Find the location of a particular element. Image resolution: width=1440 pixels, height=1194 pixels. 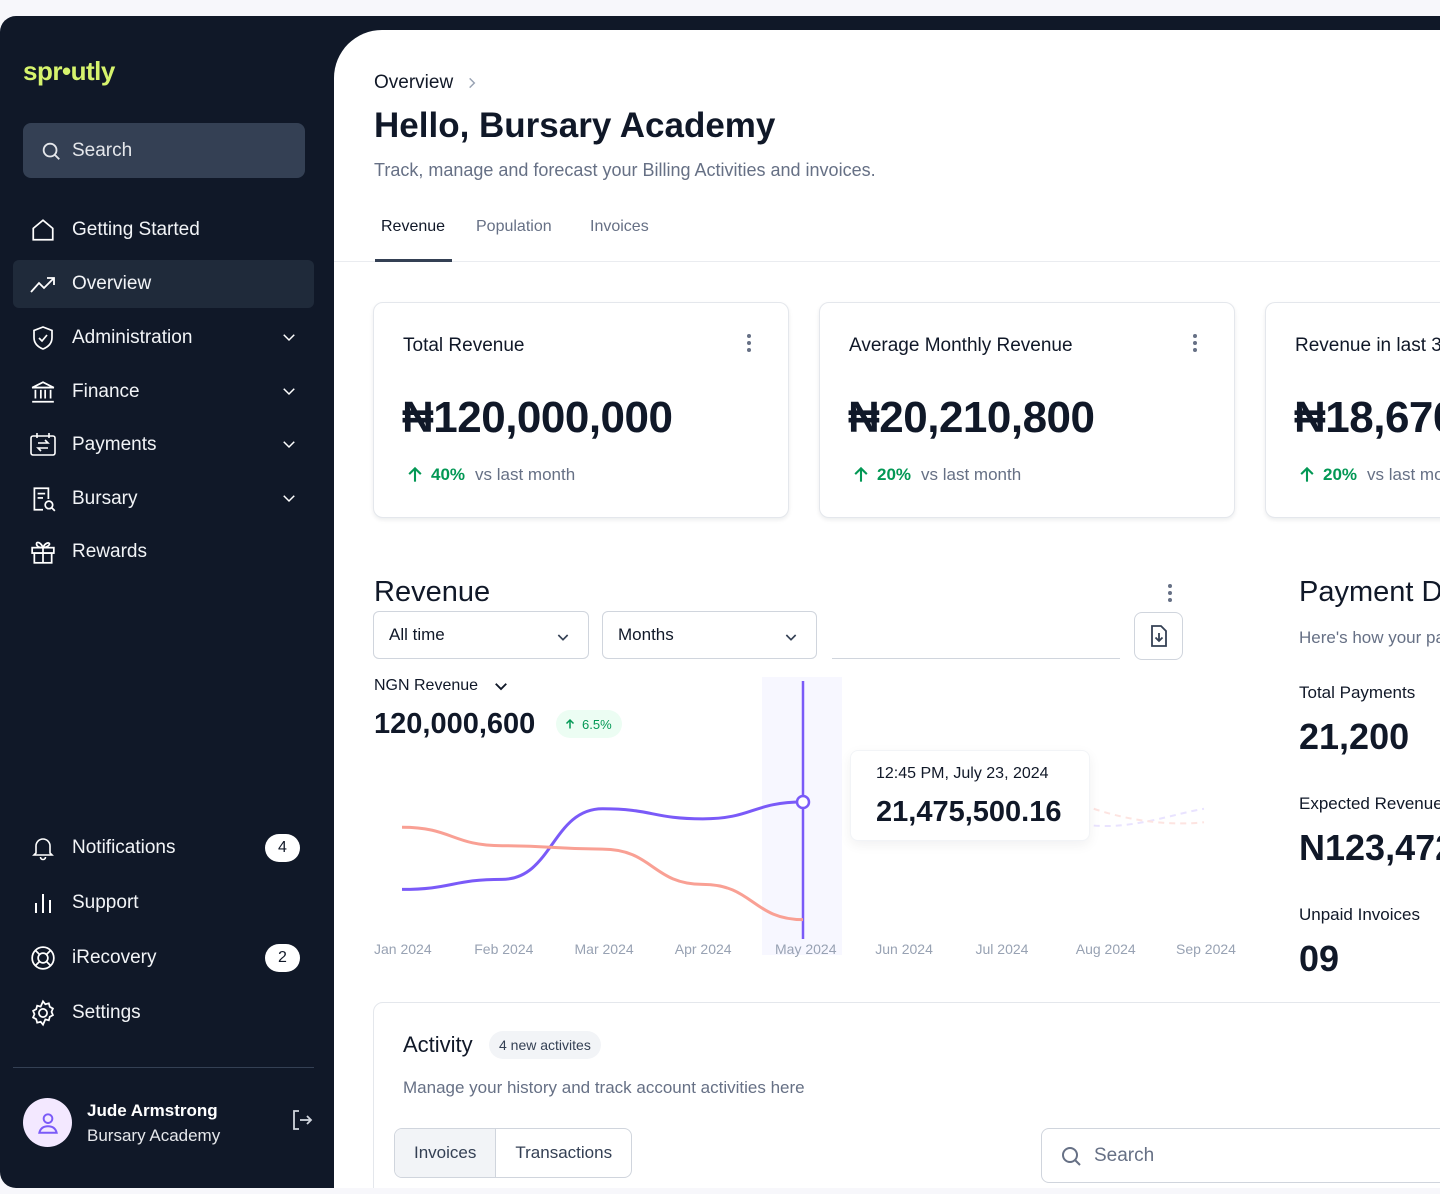

x-tick-label: Jan 2024 is located at coordinates (403, 949).